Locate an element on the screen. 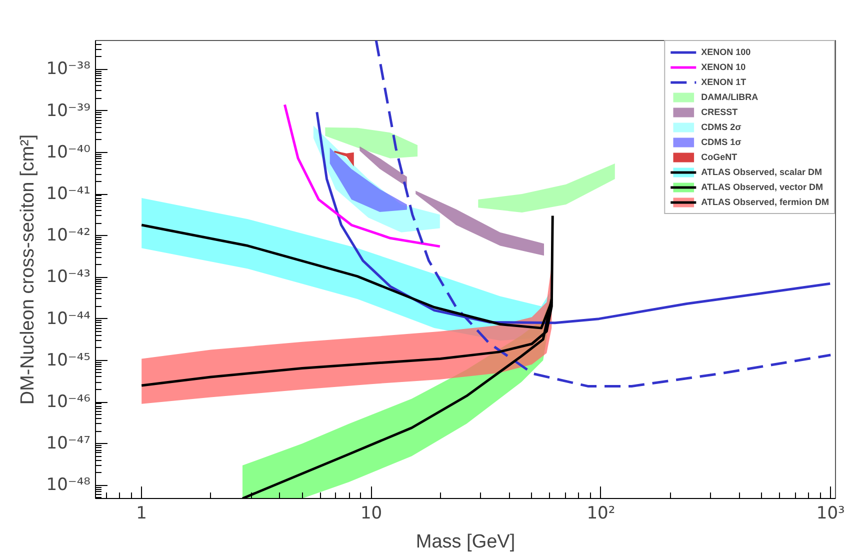 The image size is (845, 558). y-tick-label: 10⁻⁴⁸ is located at coordinates (68, 485).